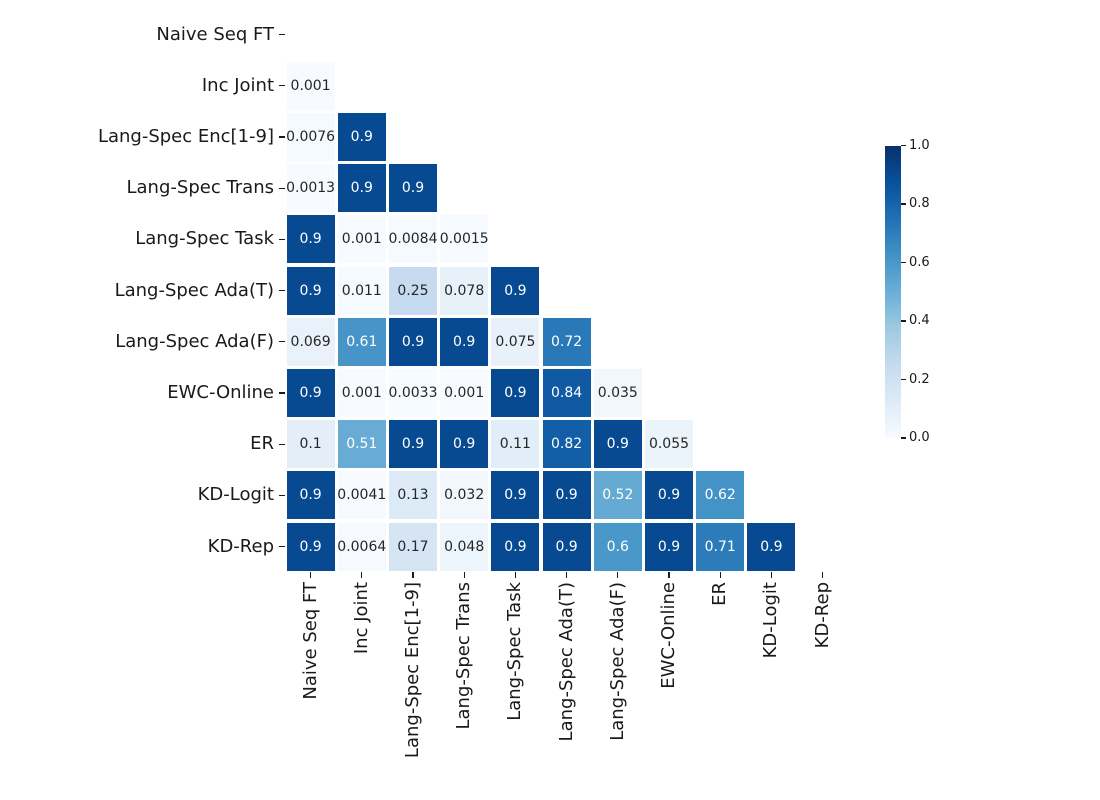  What do you see at coordinates (919, 379) in the screenshot?
I see `colorbar-tick-label: 0.2` at bounding box center [919, 379].